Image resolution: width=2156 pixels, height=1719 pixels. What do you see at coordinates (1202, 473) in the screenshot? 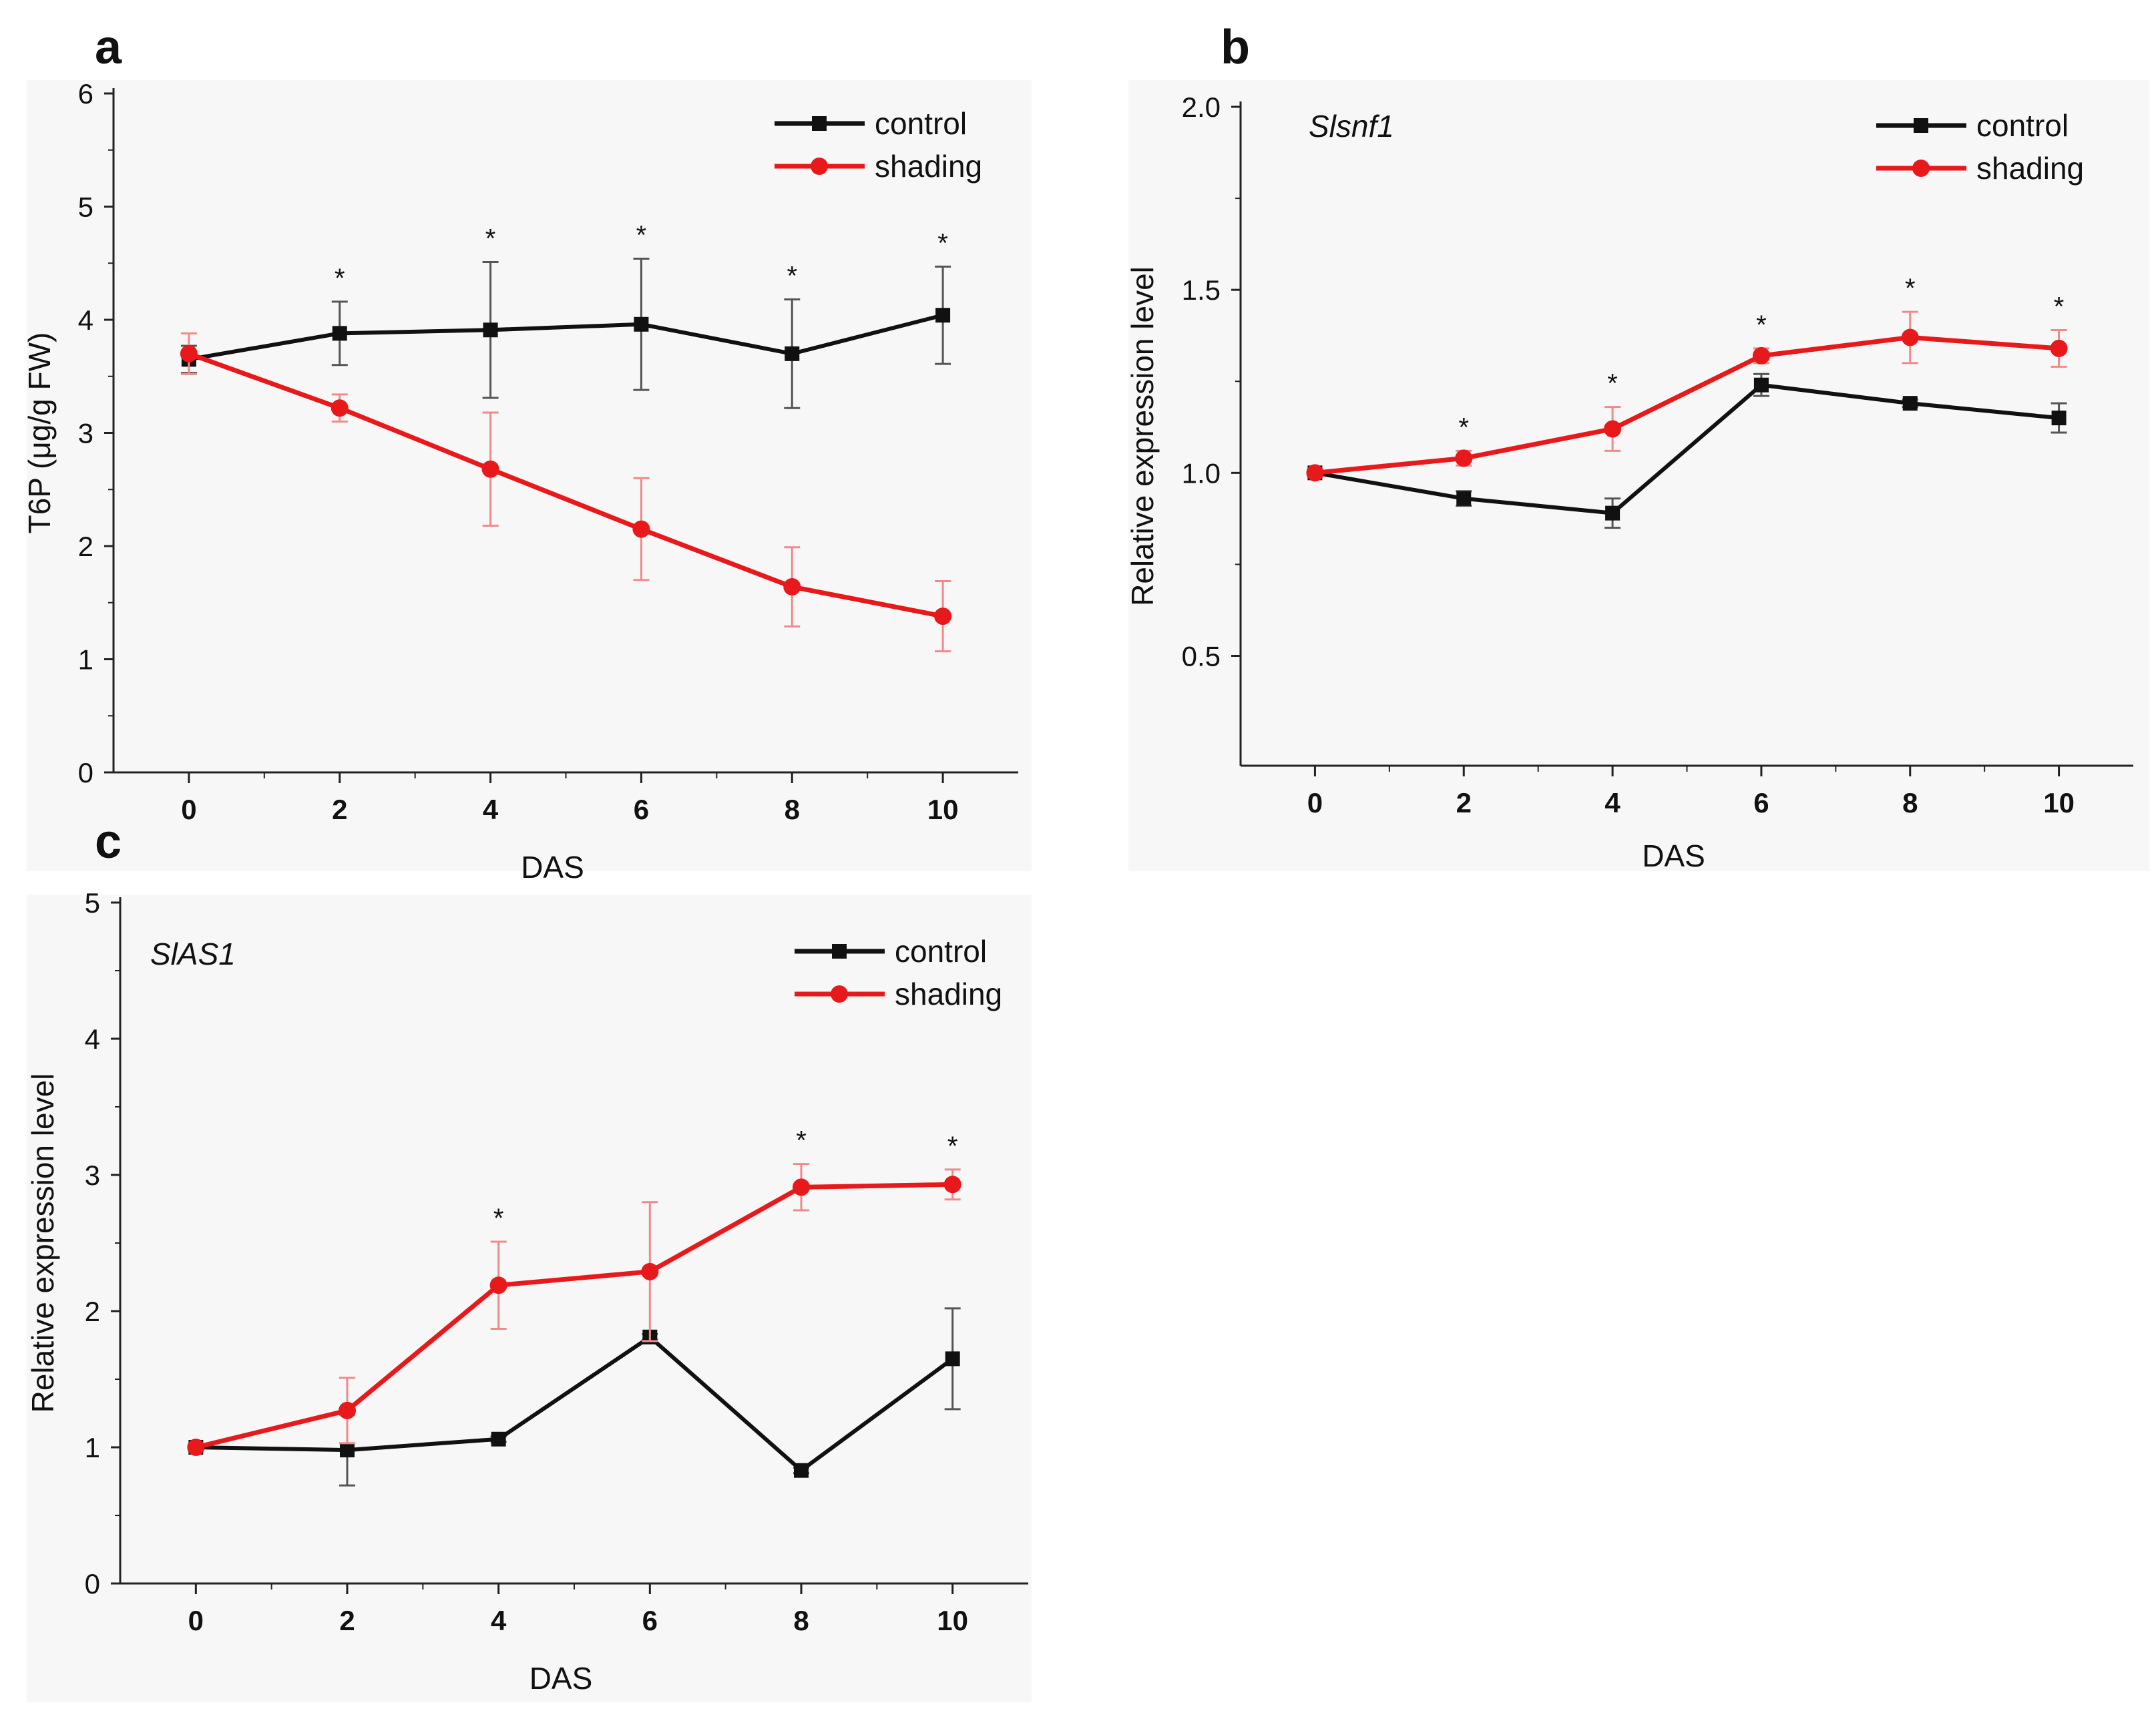
I see `panel-b-y-tick-label: 1.0` at bounding box center [1202, 473].